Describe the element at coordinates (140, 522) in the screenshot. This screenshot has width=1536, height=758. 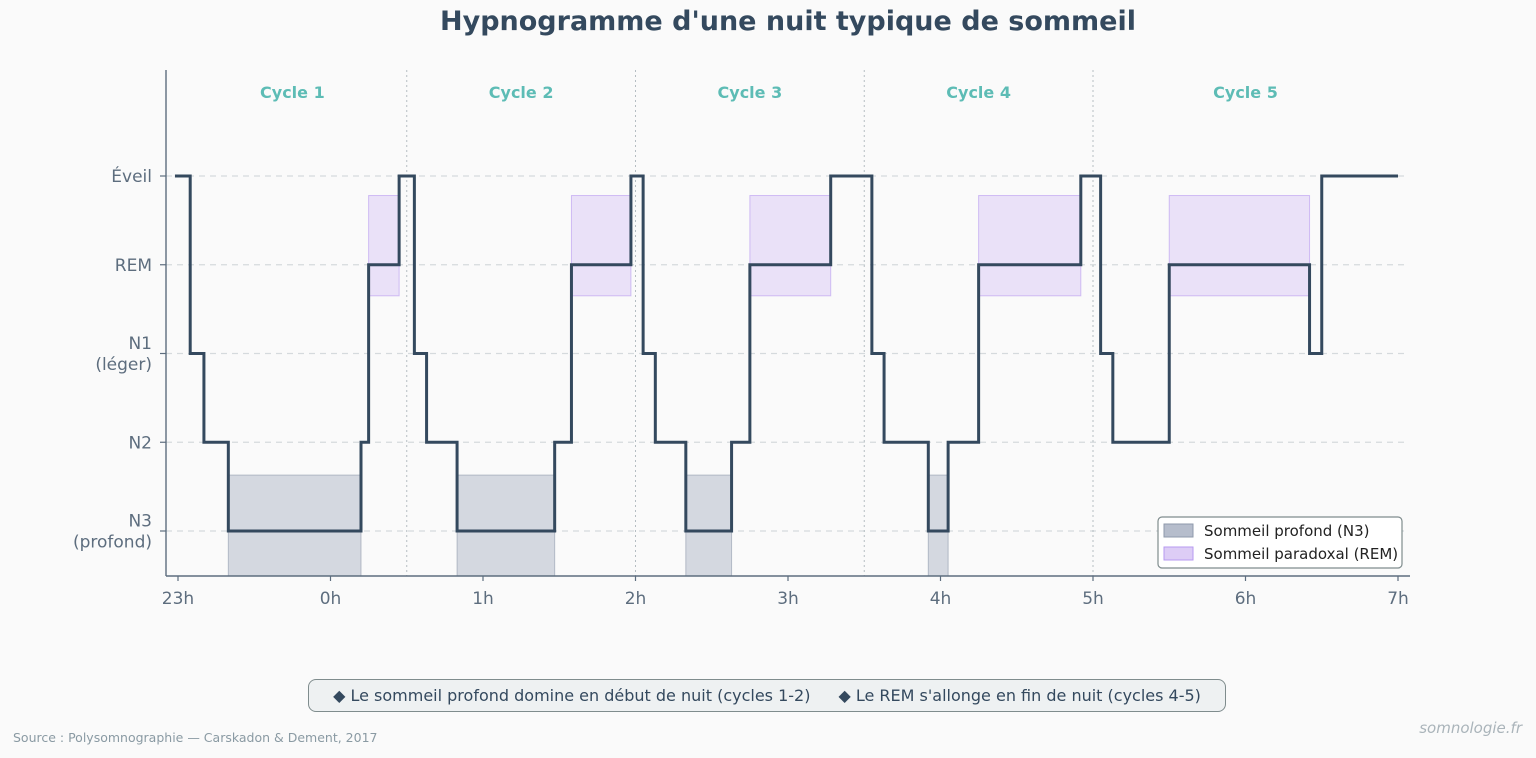
I see `y-tick-label: N3` at that location.